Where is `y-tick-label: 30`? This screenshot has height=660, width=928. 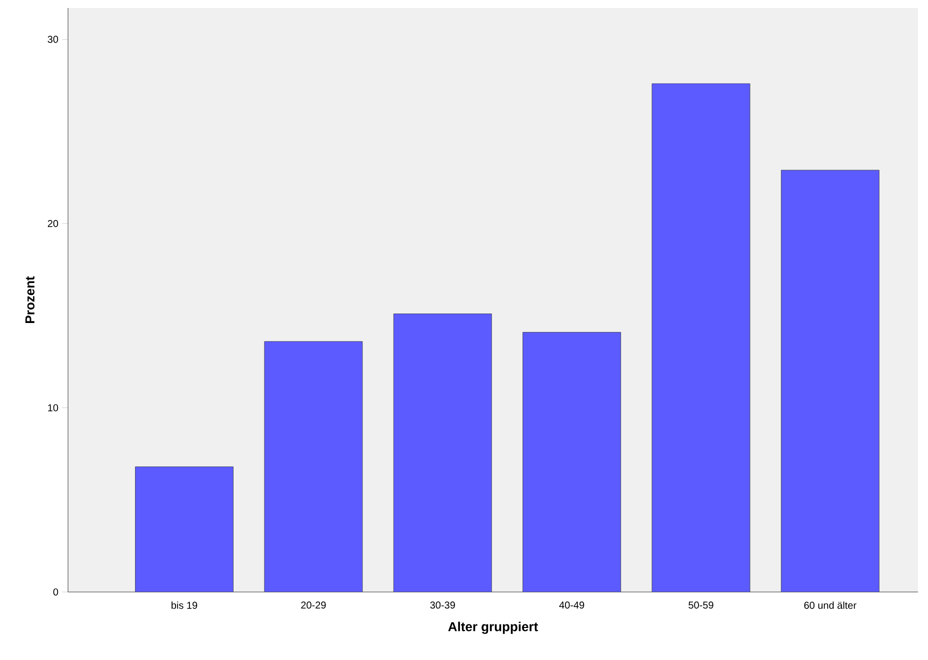 y-tick-label: 30 is located at coordinates (53, 39).